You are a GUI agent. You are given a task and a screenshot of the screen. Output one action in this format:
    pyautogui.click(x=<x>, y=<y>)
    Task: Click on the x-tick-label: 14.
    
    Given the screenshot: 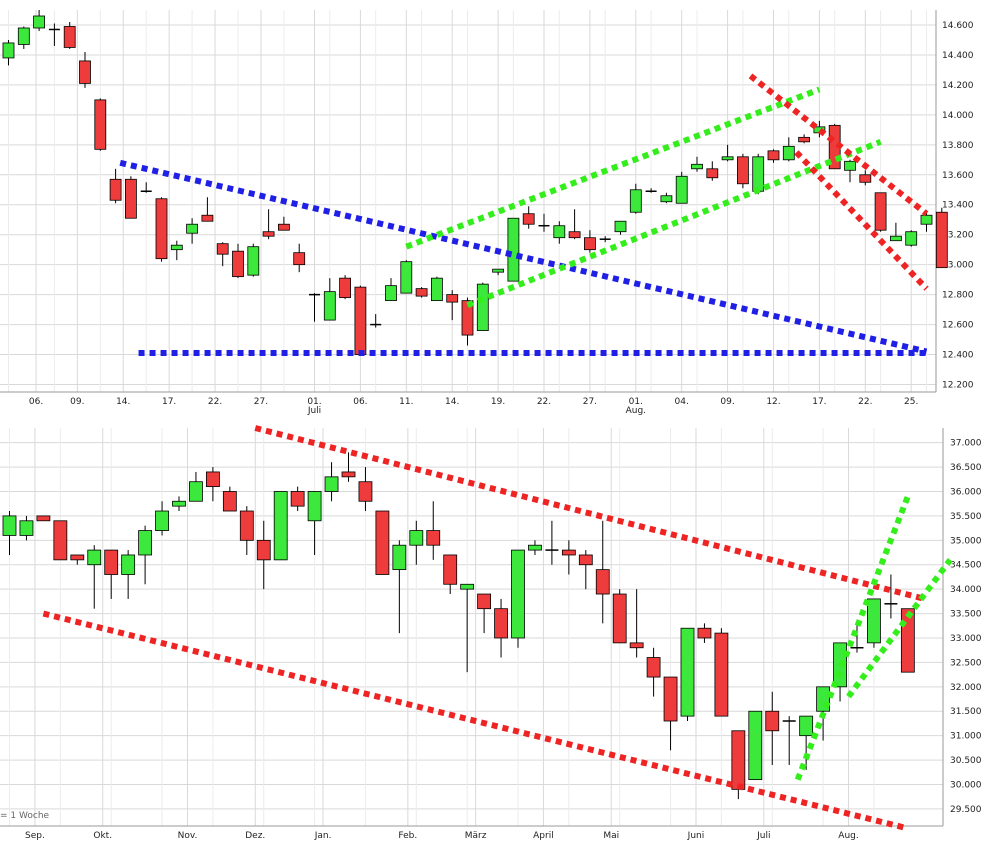 What is the action you would take?
    pyautogui.click(x=123, y=402)
    